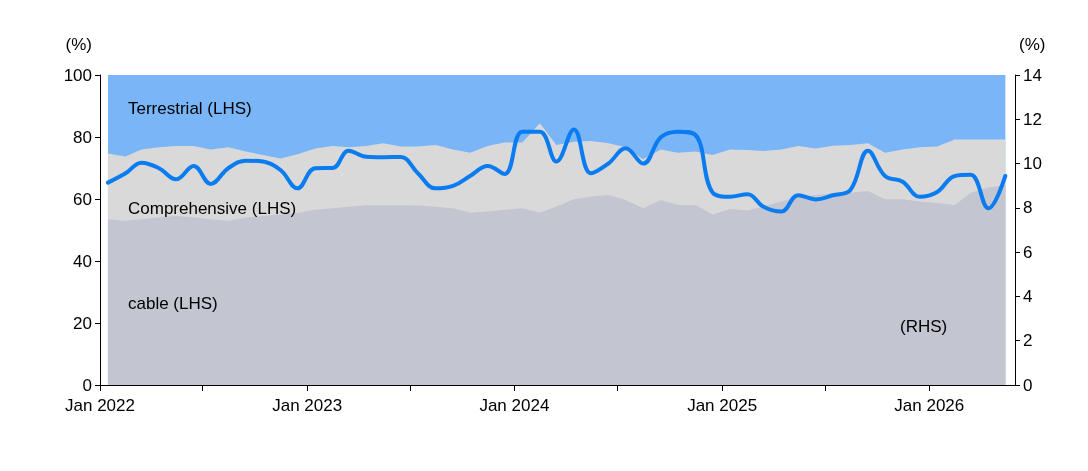 The height and width of the screenshot is (471, 1088). Describe the element at coordinates (100, 405) in the screenshot. I see `x-tick-label: Jan 2022` at that location.